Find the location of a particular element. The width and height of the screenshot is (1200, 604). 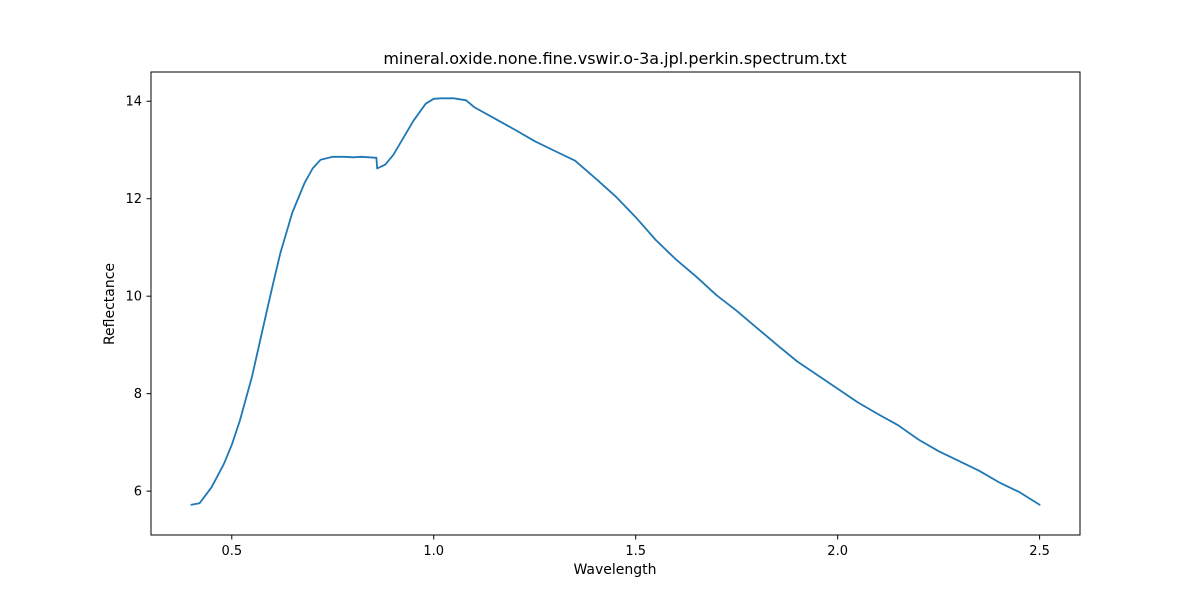

x-tick-label: 2.5 is located at coordinates (1039, 551).